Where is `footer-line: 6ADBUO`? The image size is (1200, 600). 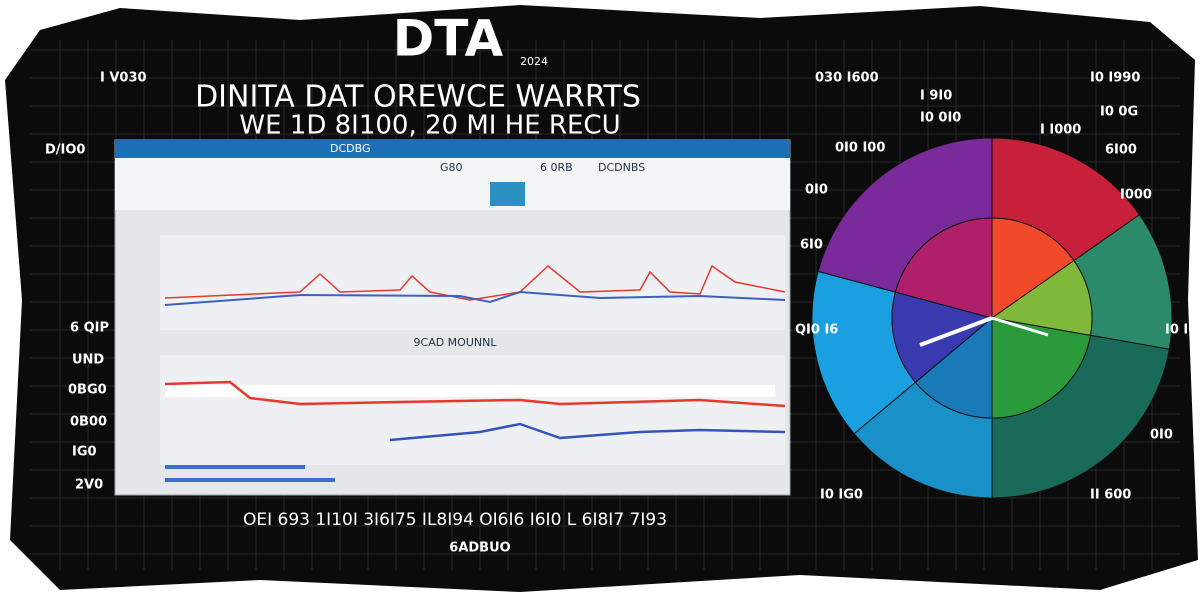 footer-line: 6ADBUO is located at coordinates (479, 548).